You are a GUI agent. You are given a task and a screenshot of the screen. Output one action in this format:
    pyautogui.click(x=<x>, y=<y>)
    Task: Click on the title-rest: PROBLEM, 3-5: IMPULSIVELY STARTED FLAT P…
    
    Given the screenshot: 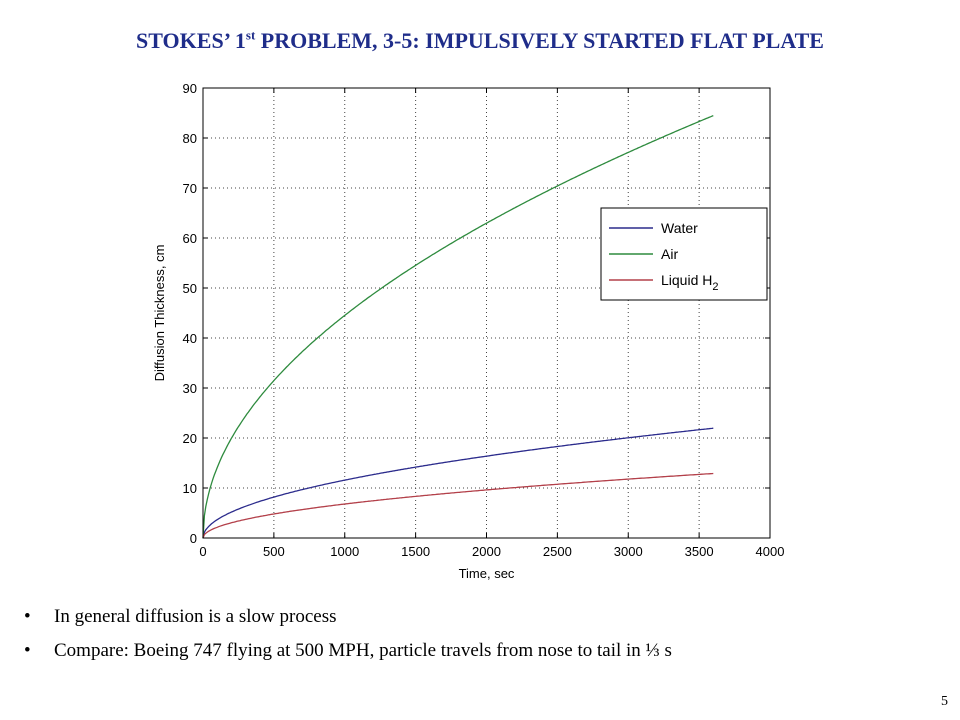 What is the action you would take?
    pyautogui.click(x=539, y=40)
    